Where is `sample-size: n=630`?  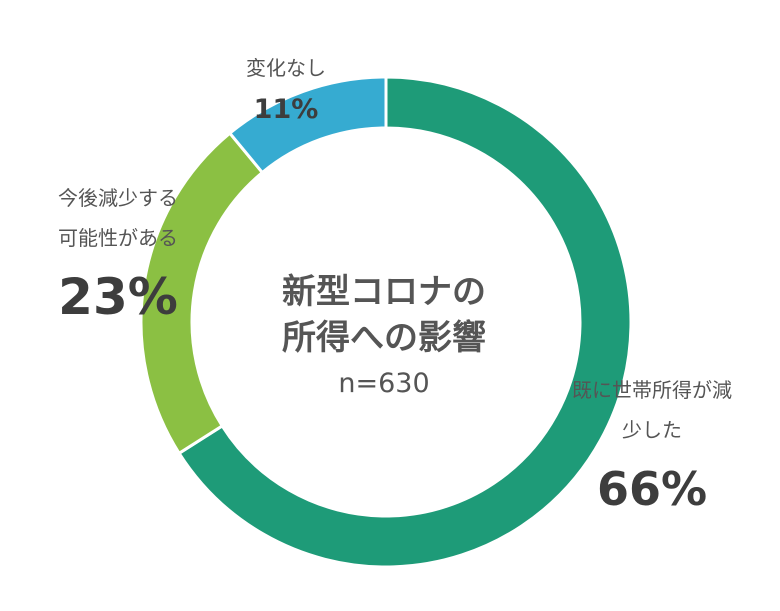 sample-size: n=630 is located at coordinates (383, 383).